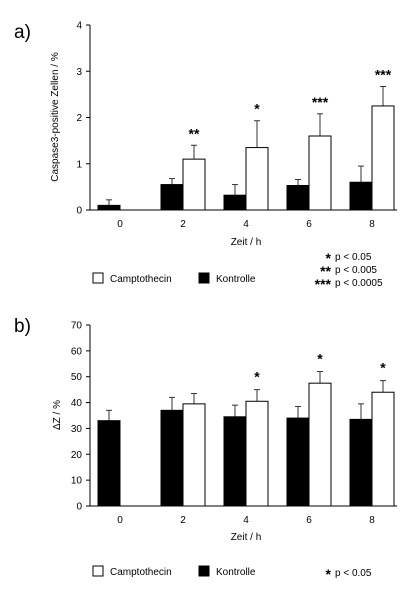 This screenshot has height=600, width=410. I want to click on y-tick-label: 60, so click(77, 351).